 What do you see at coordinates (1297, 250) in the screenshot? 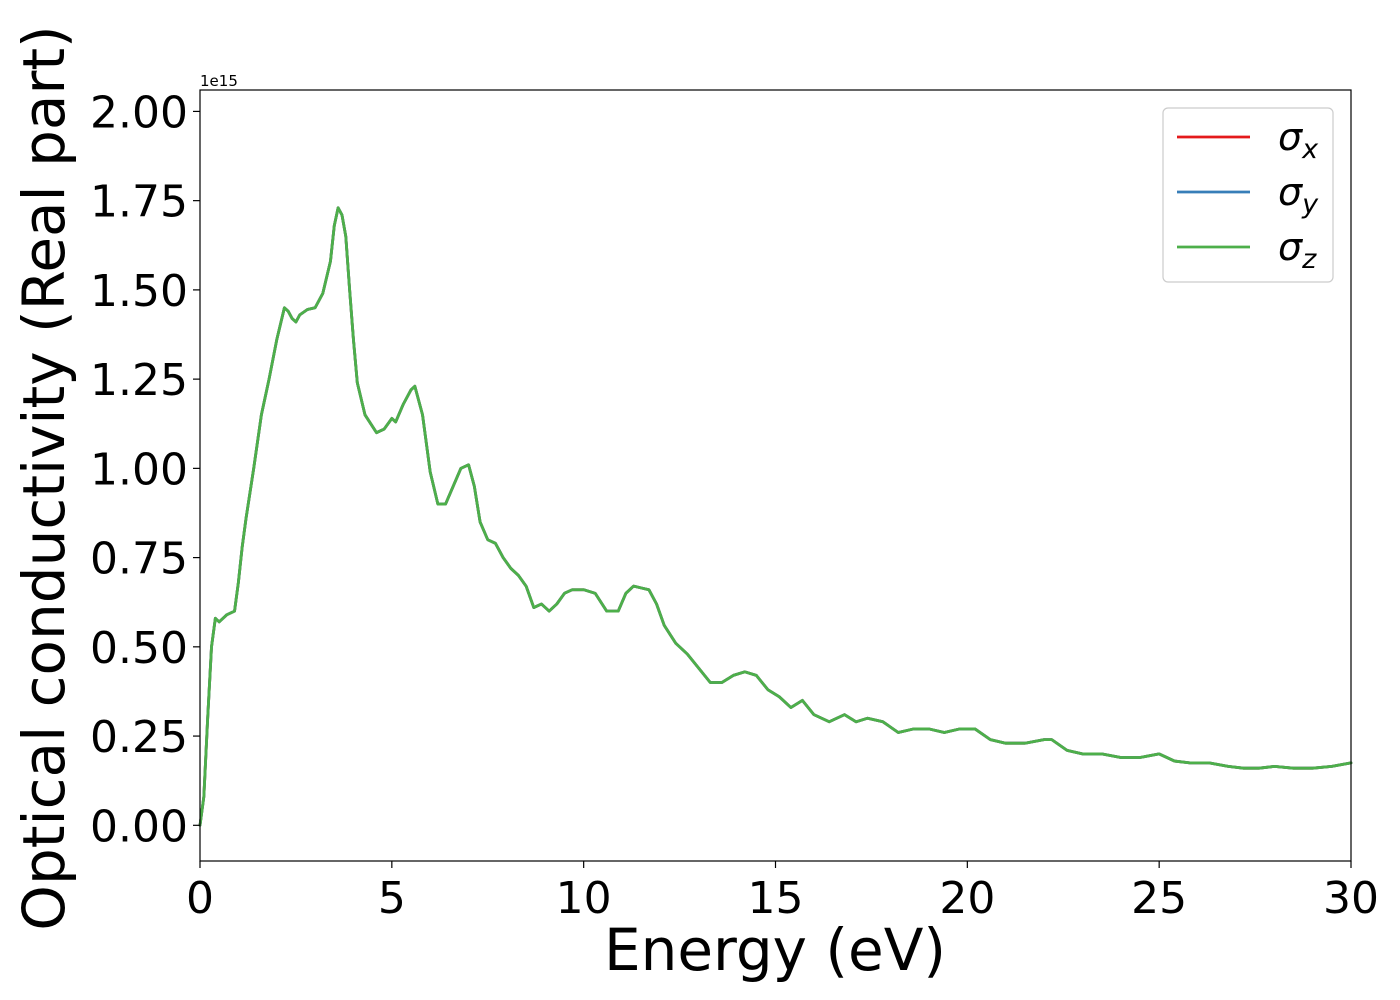
I see `legend-label: σz` at bounding box center [1297, 250].